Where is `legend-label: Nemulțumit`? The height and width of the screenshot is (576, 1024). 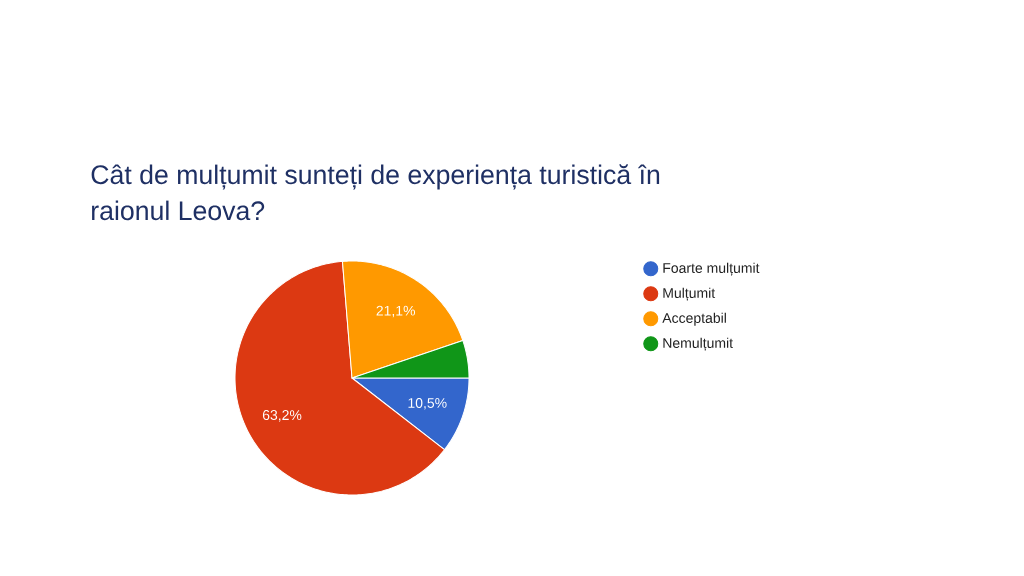
legend-label: Nemulțumit is located at coordinates (698, 344).